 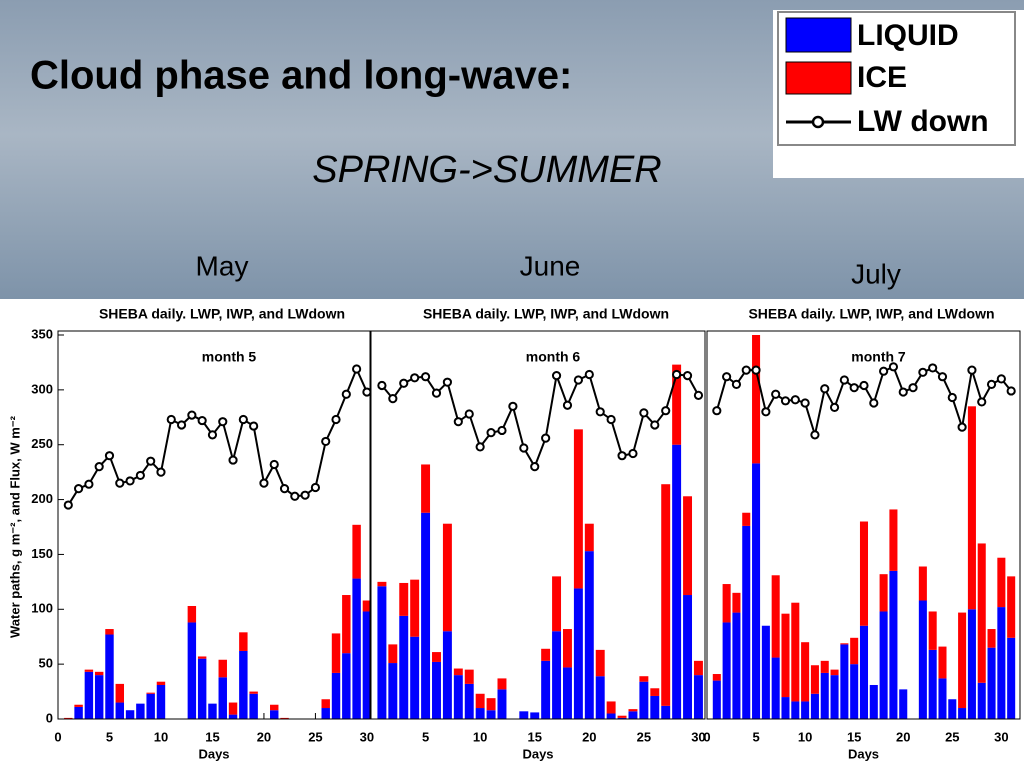 What do you see at coordinates (876, 273) in the screenshot?
I see `month-label: July` at bounding box center [876, 273].